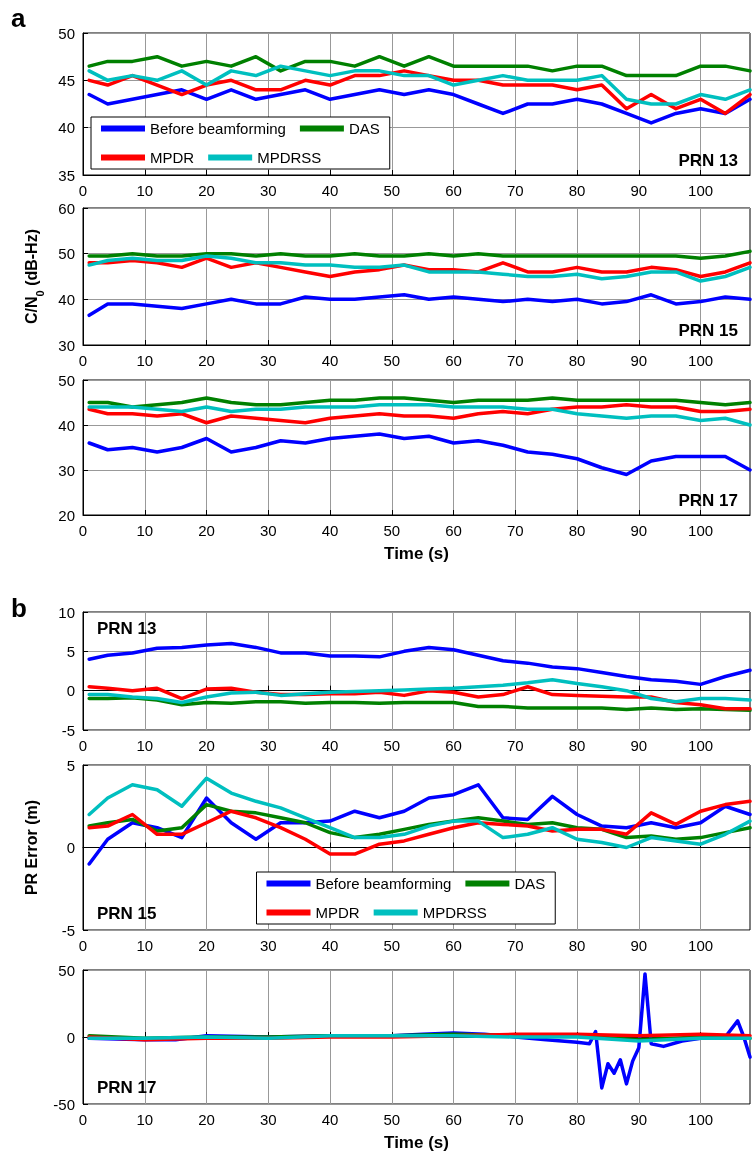 This screenshot has height=1164, width=756. What do you see at coordinates (66, 612) in the screenshot?
I see `y-tick-label: 10` at bounding box center [66, 612].